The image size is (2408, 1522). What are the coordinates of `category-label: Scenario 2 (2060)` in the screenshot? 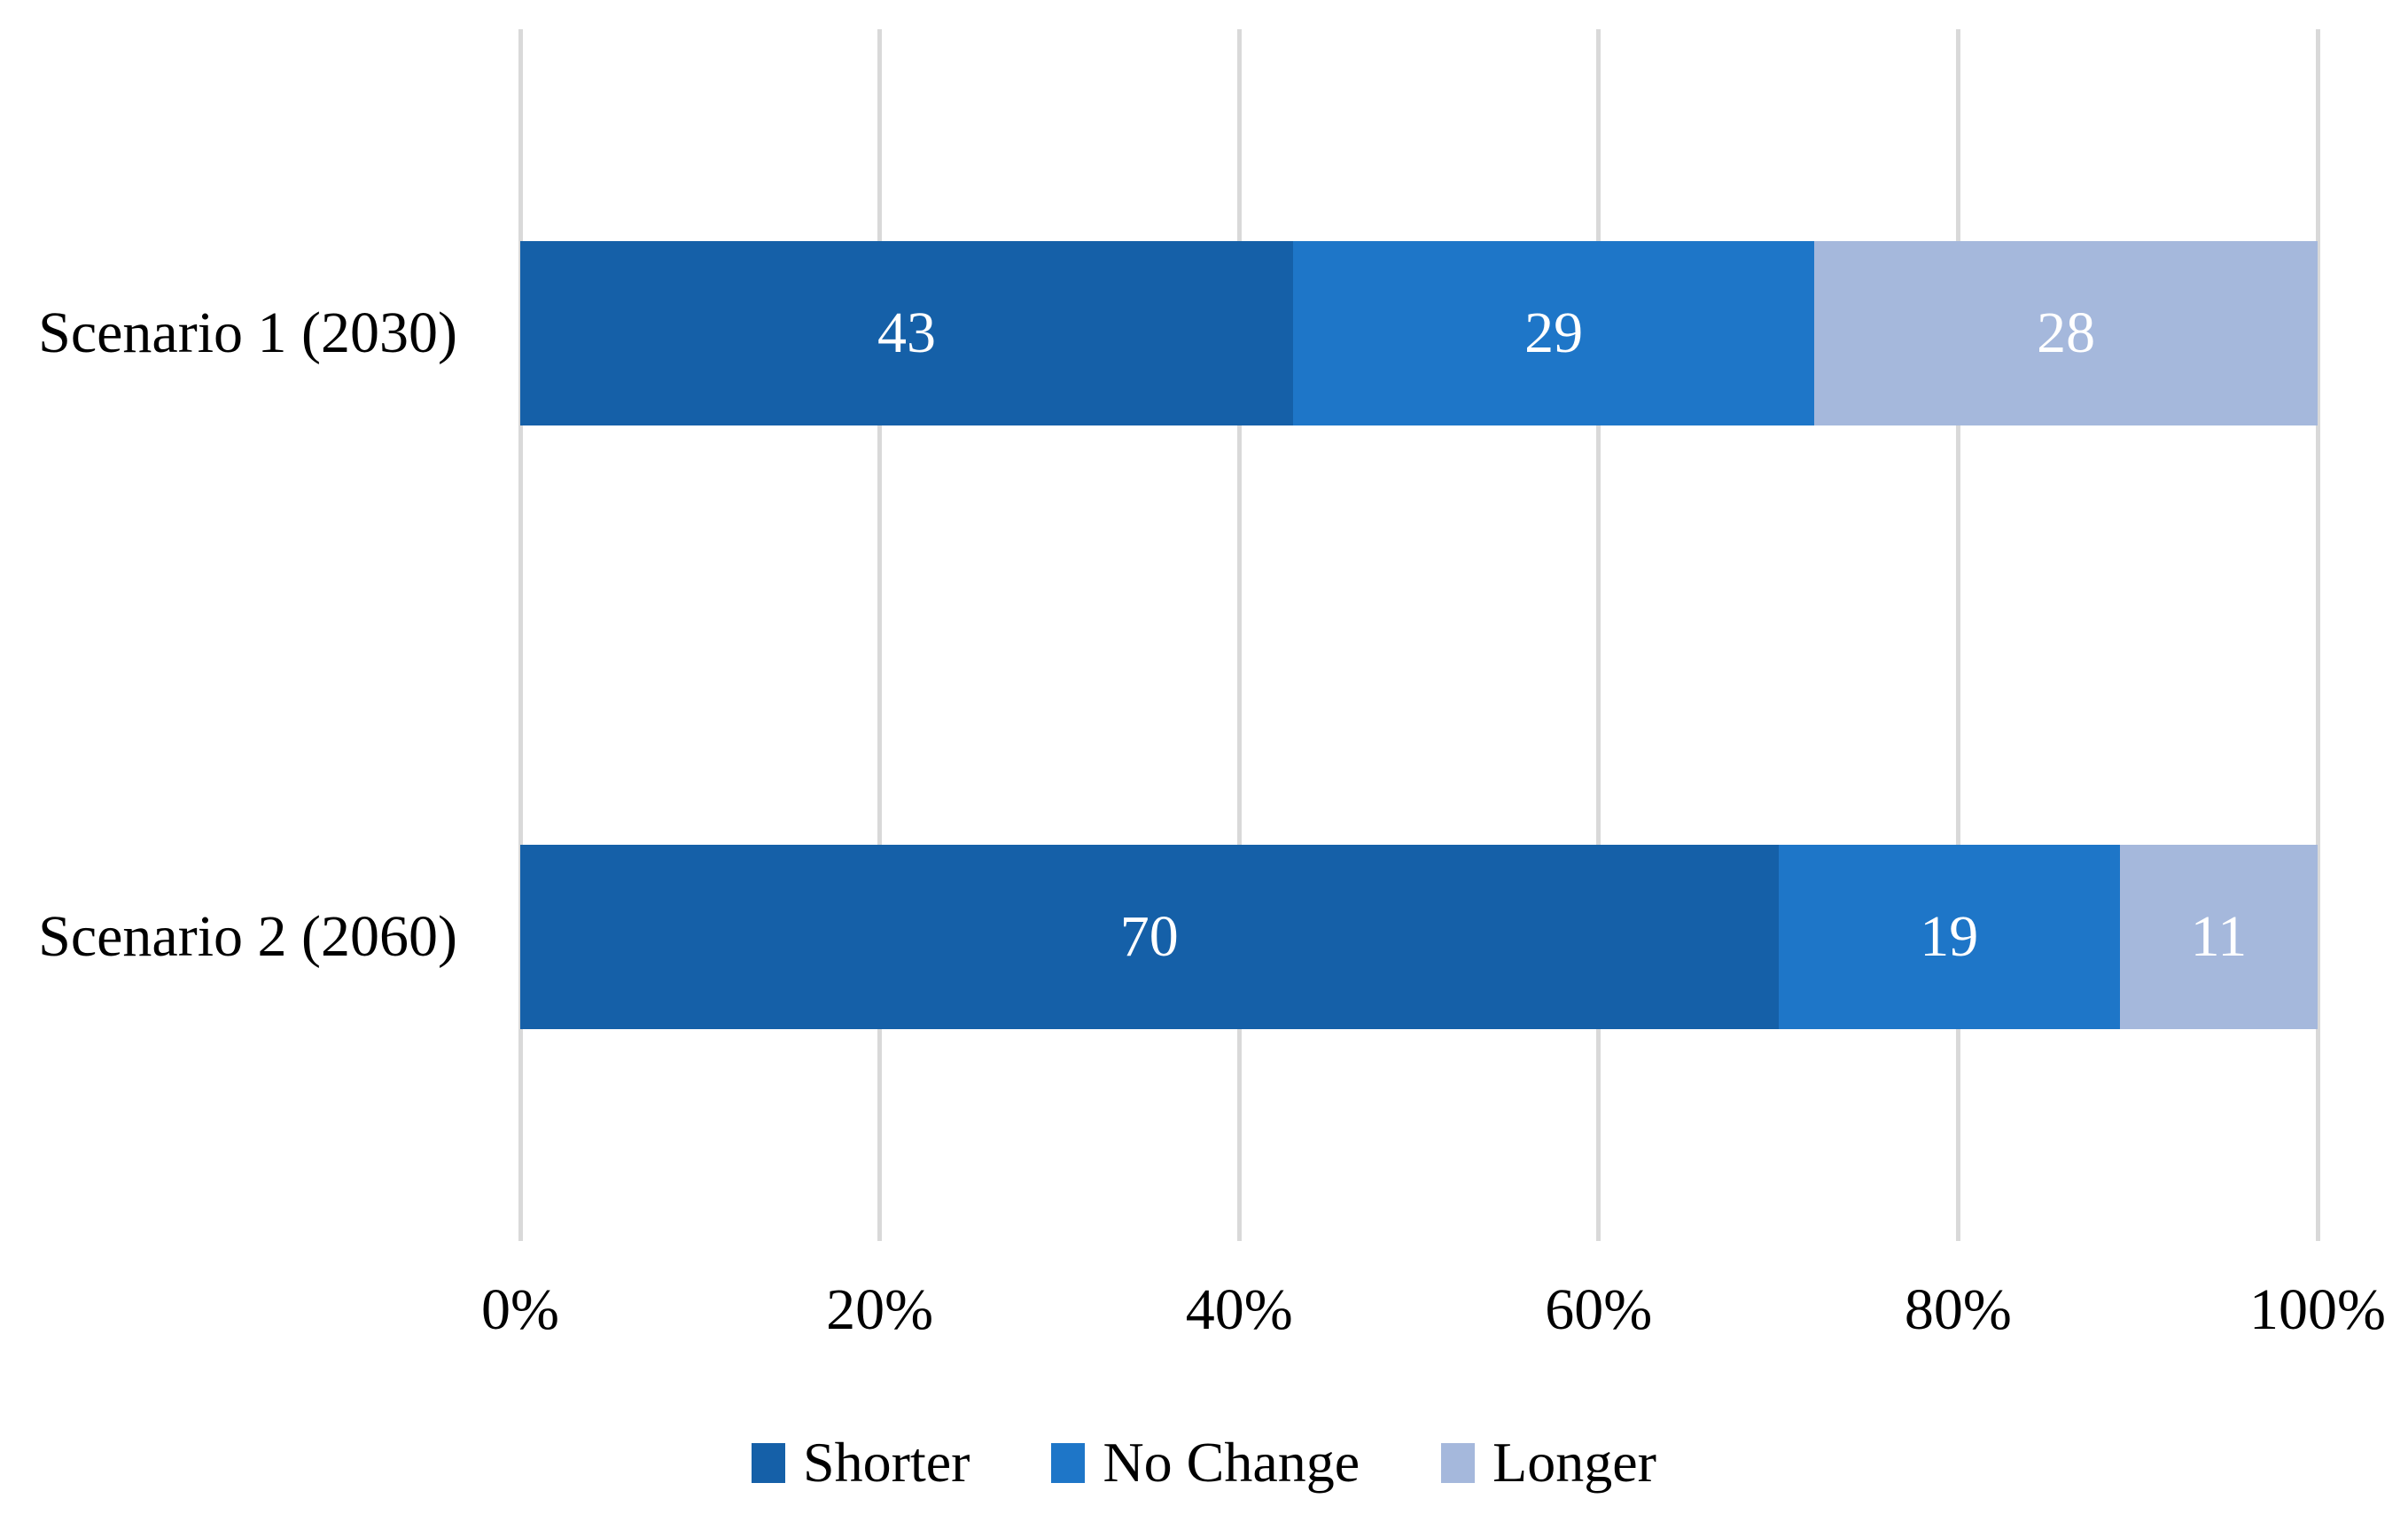 It's located at (247, 936).